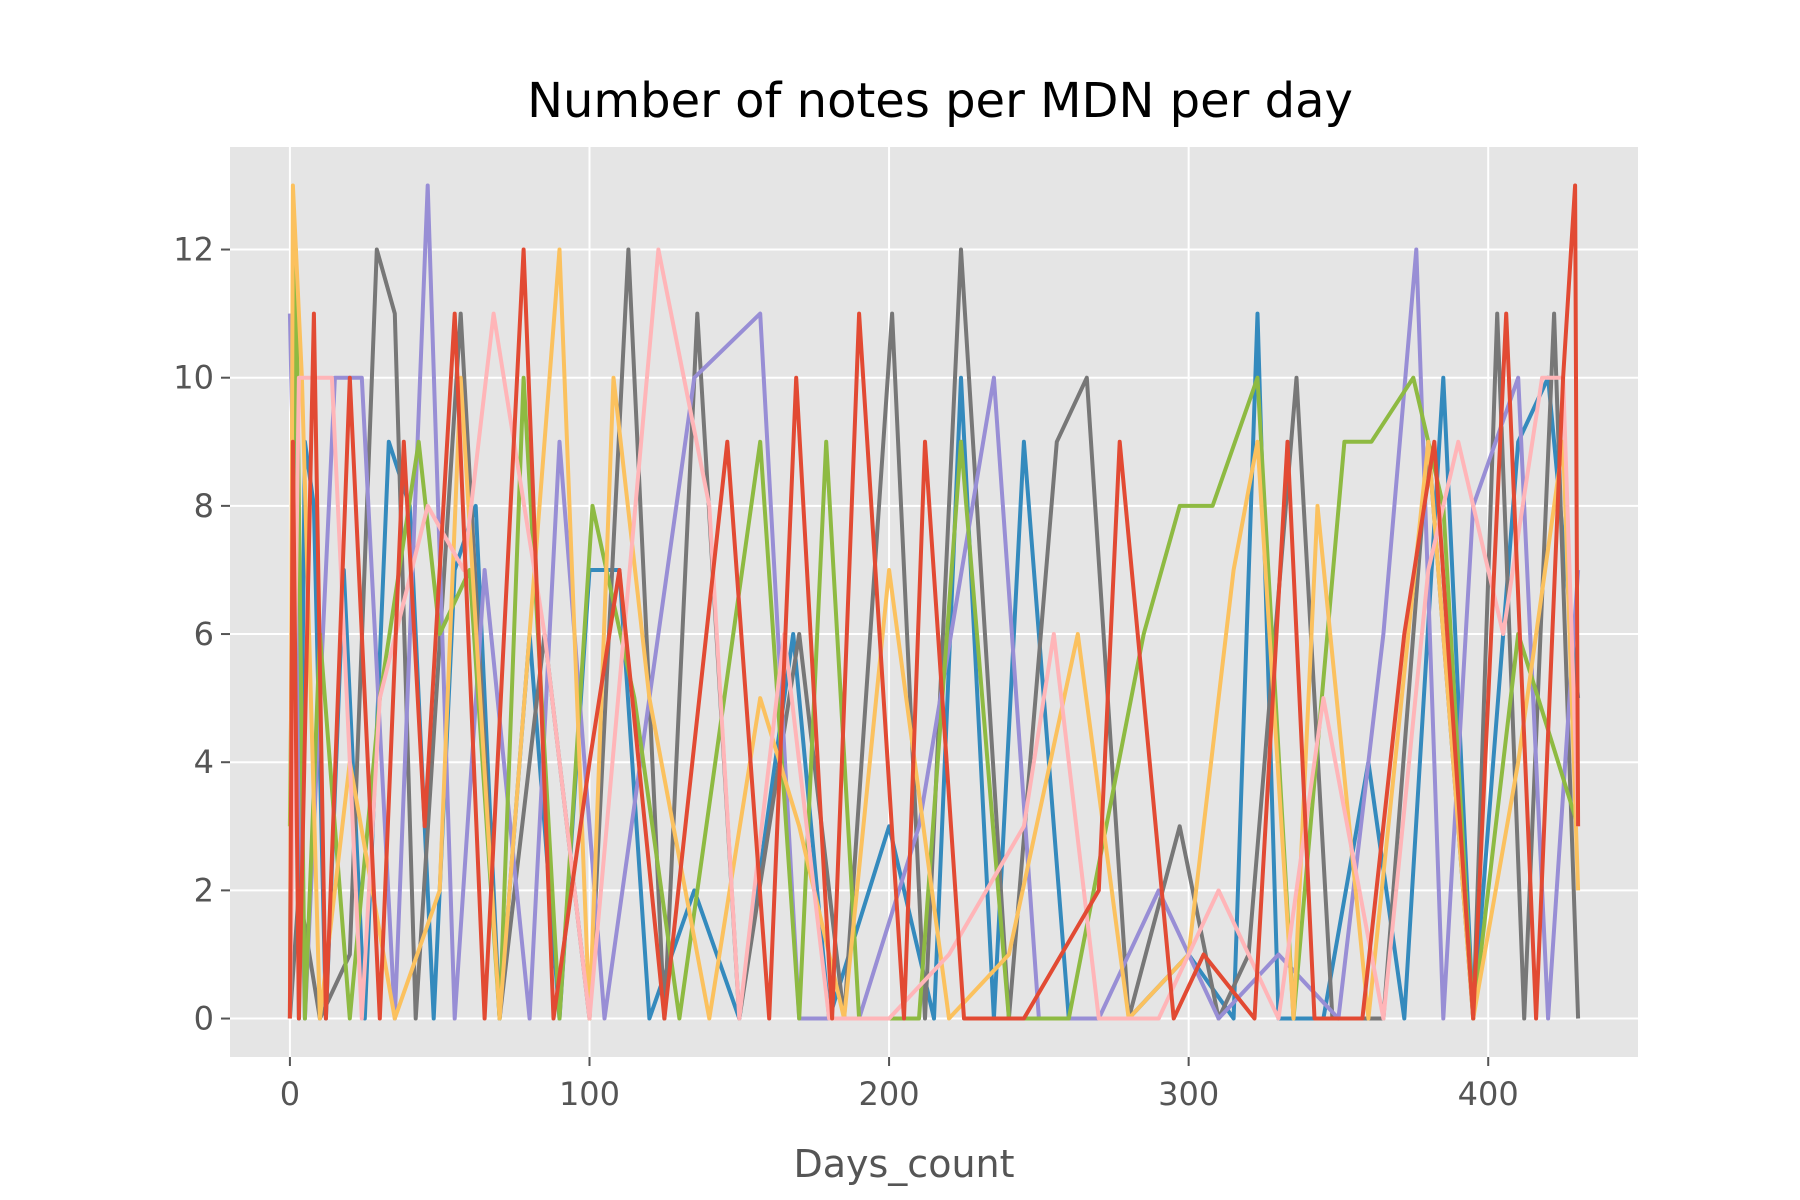  Describe the element at coordinates (204, 1019) in the screenshot. I see `y-tick-label: 0` at that location.